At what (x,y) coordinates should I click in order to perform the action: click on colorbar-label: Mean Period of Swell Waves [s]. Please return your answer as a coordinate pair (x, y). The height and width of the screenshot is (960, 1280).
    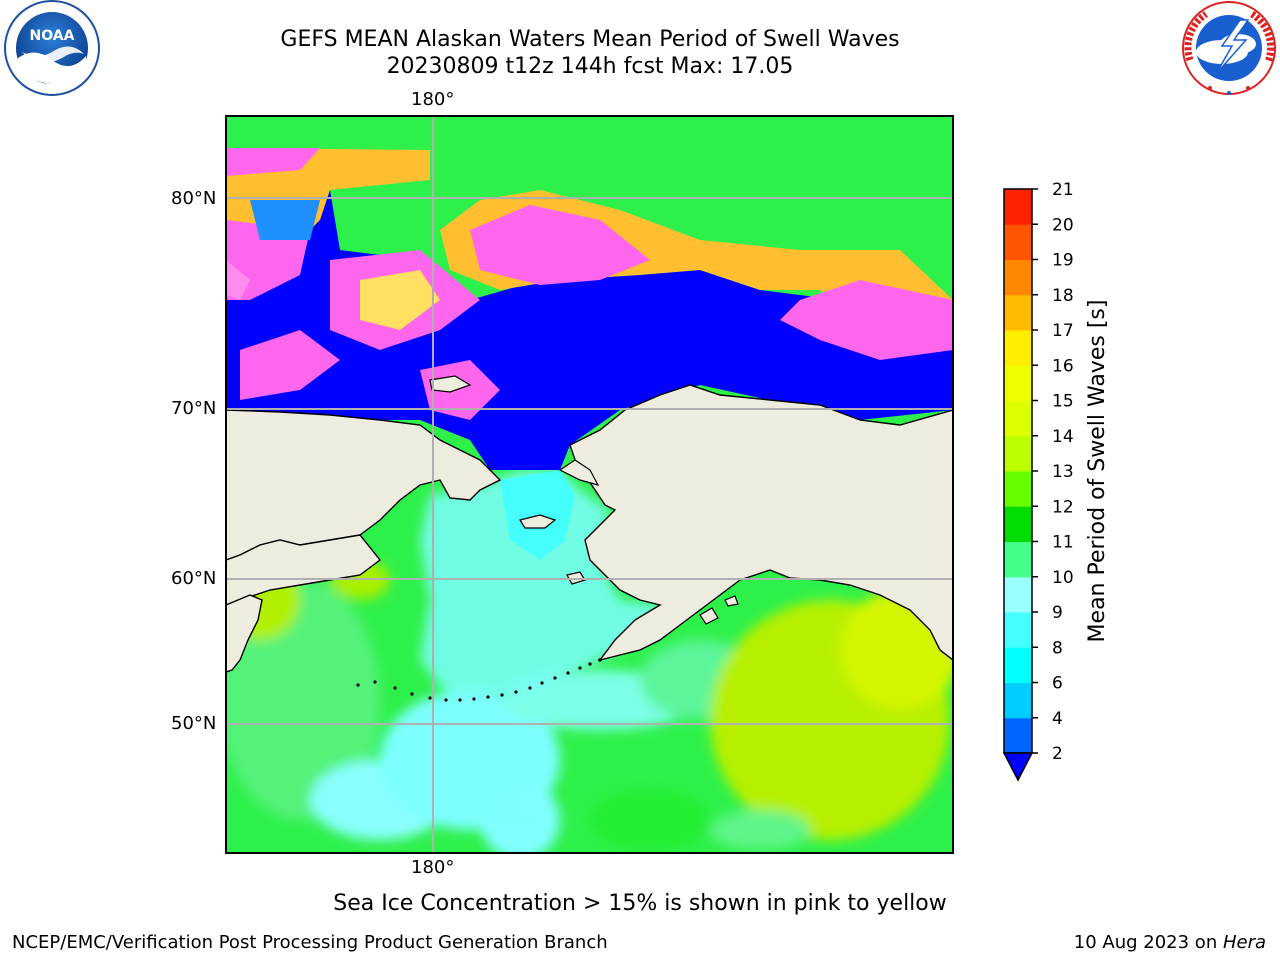
    Looking at the image, I should click on (1097, 471).